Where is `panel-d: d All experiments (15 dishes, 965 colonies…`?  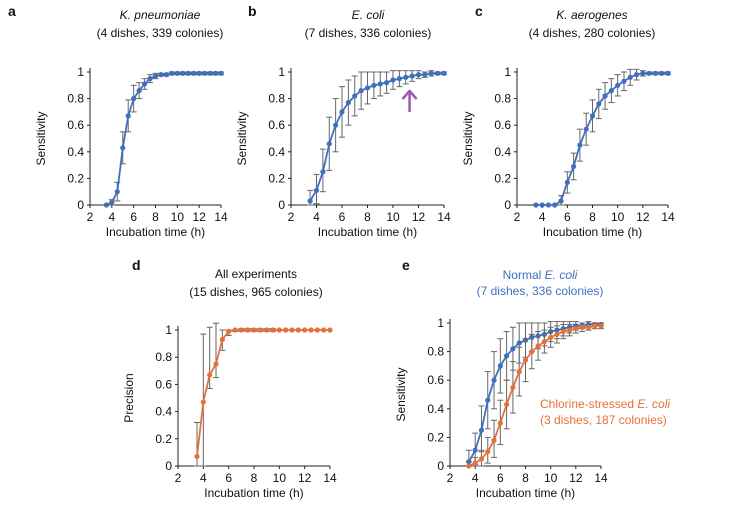 panel-d: d All experiments (15 dishes, 965 colonies… is located at coordinates (229, 378).